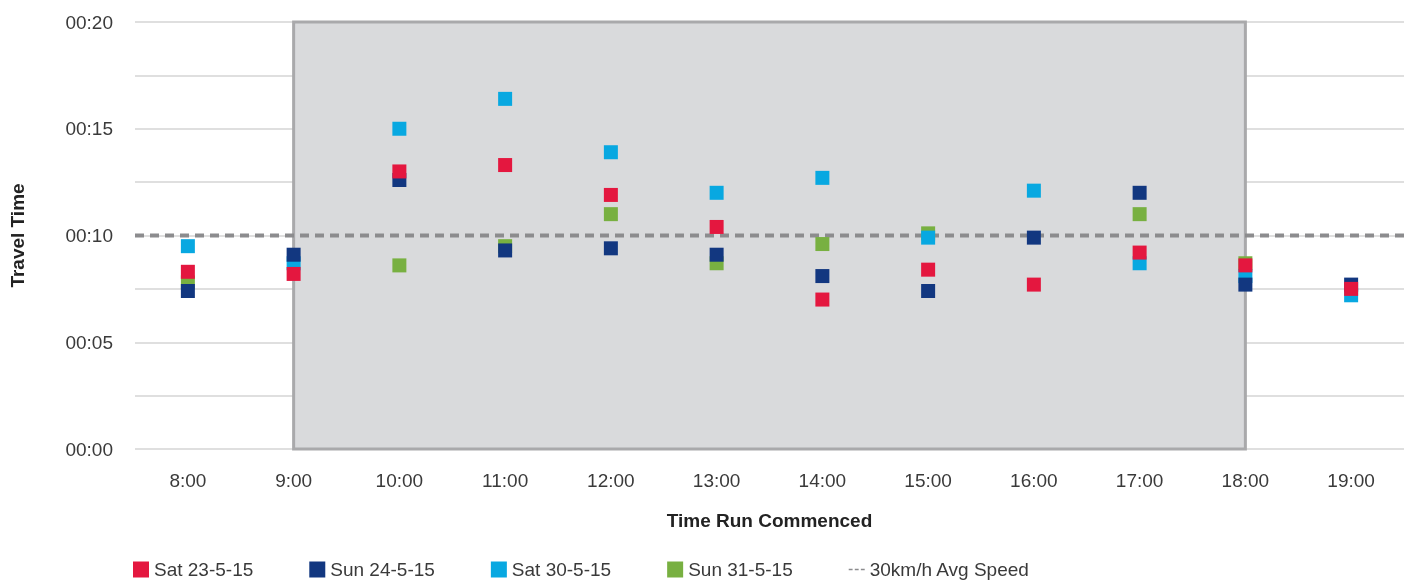 The width and height of the screenshot is (1414, 584). I want to click on x-tick-label: 14:00, so click(822, 480).